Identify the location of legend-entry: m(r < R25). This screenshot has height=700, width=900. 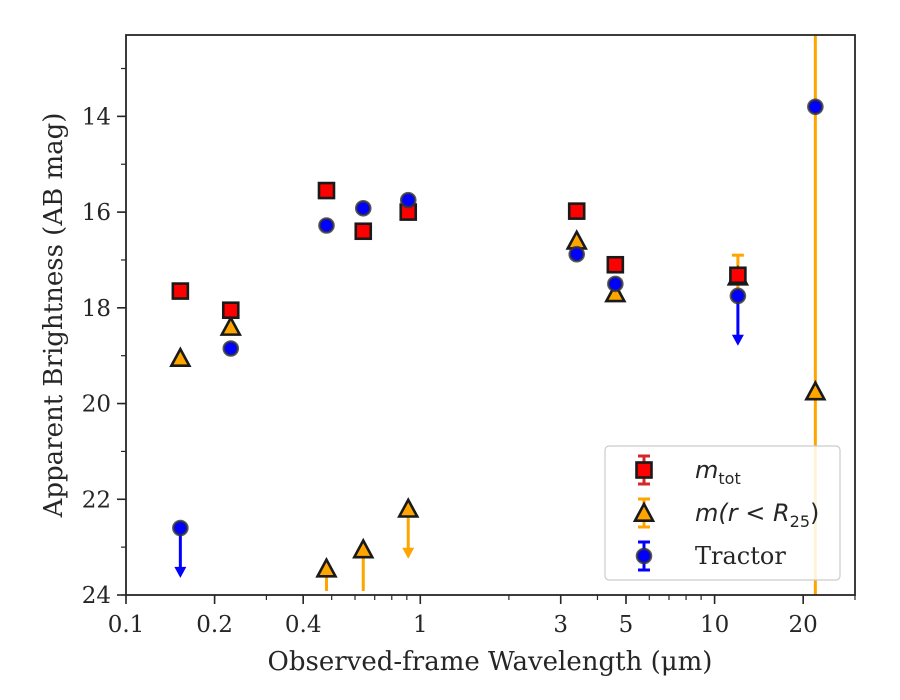
(725, 514).